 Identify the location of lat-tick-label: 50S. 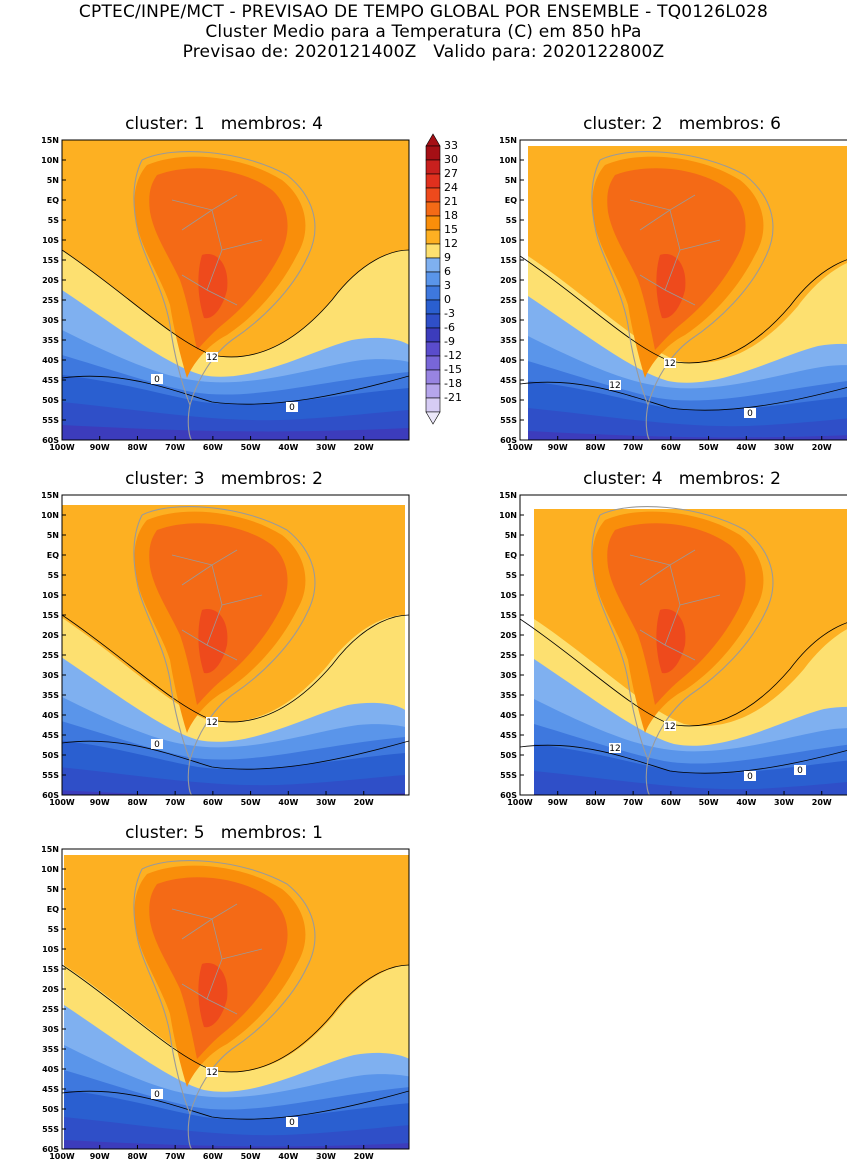
(508, 400).